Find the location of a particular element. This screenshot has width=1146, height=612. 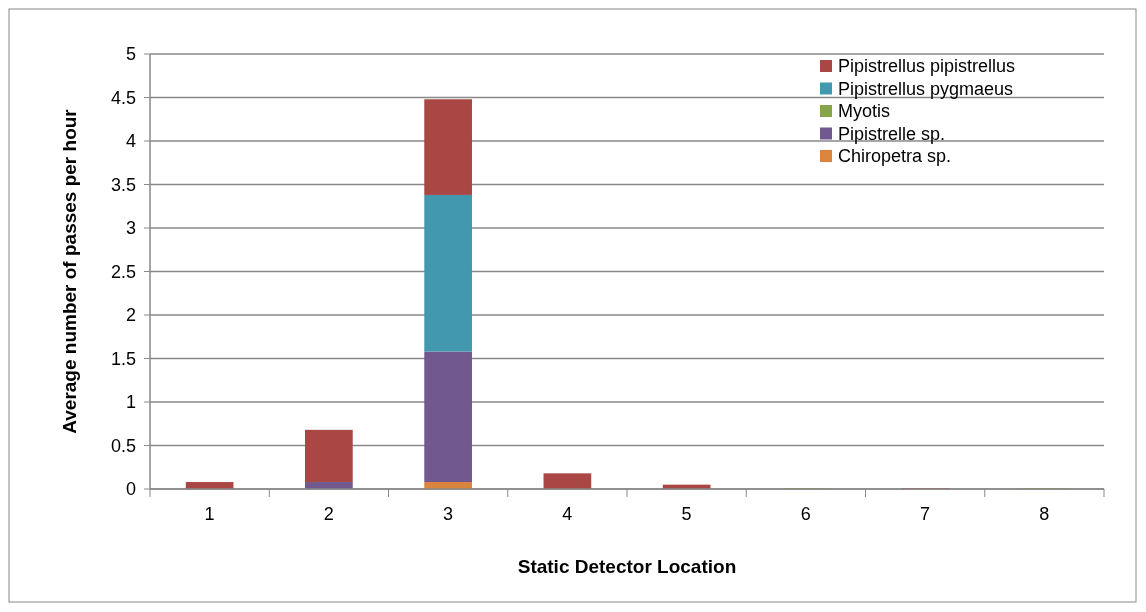

legend-label: Pipistrellus pipistrellus is located at coordinates (927, 66).